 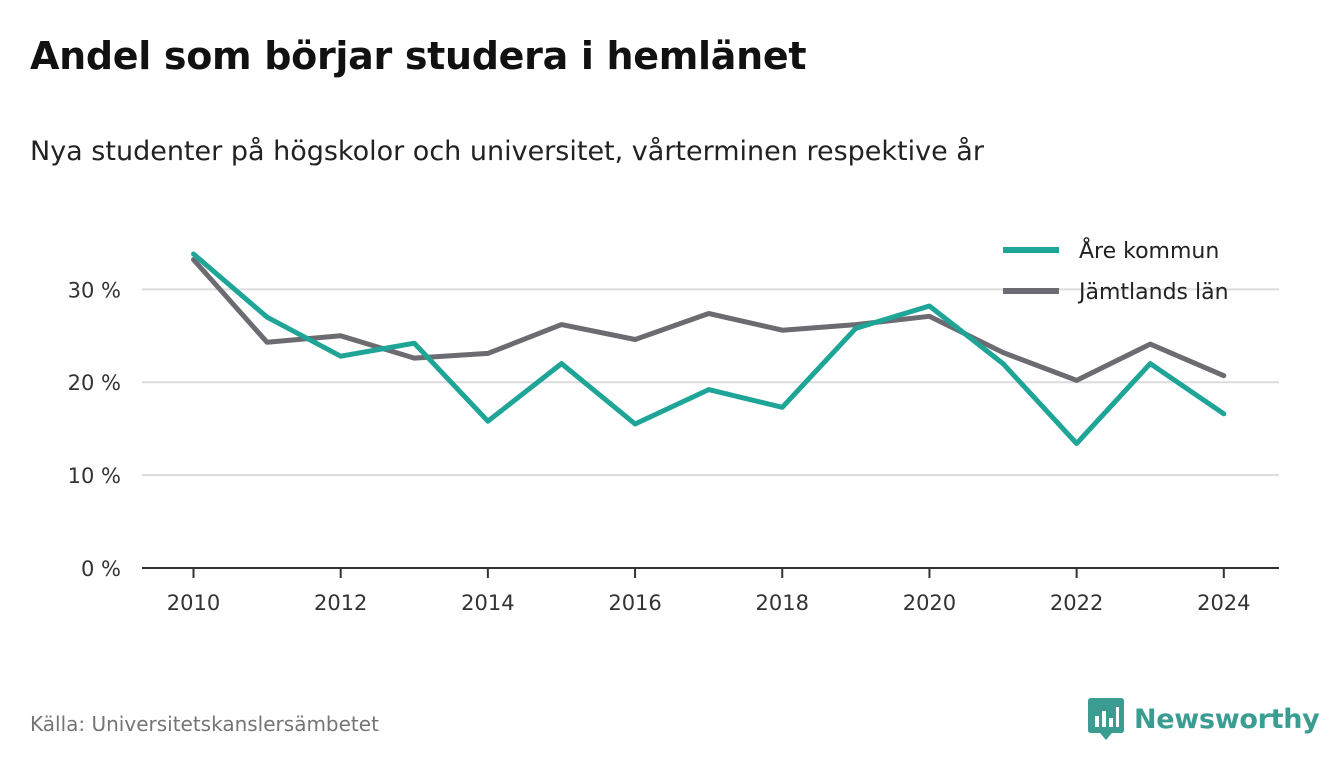 What do you see at coordinates (340, 603) in the screenshot?
I see `x-tick-label: 2012` at bounding box center [340, 603].